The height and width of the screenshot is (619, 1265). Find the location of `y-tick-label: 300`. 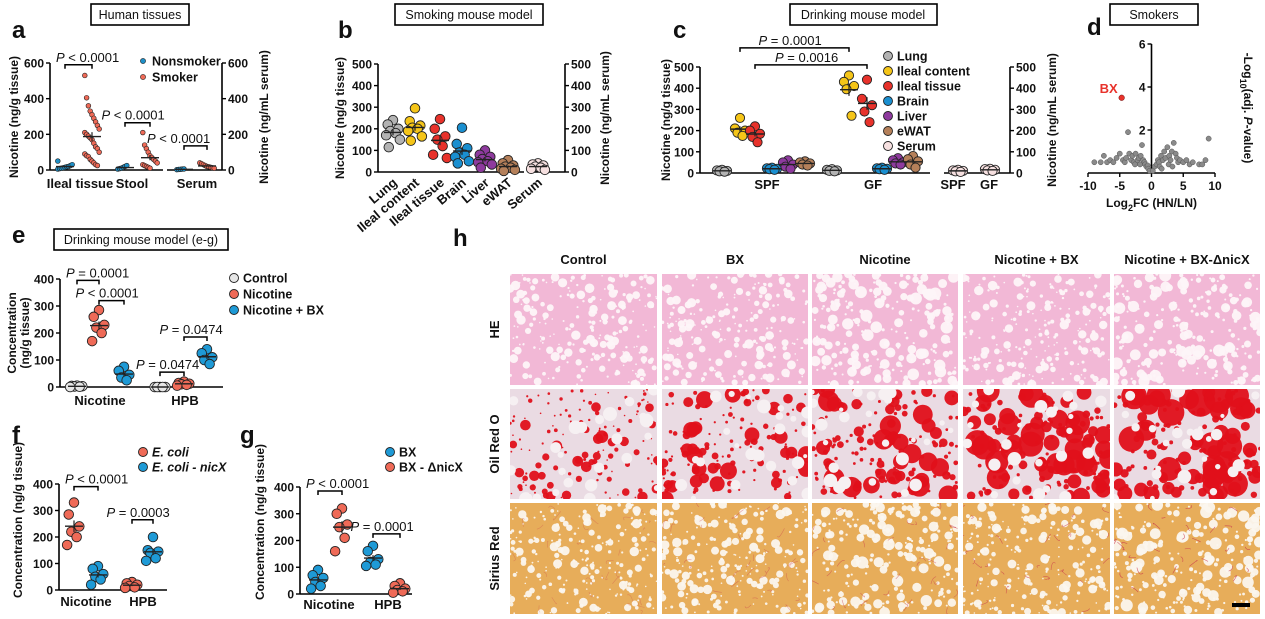

y-tick-label: 300 is located at coordinates (362, 108).